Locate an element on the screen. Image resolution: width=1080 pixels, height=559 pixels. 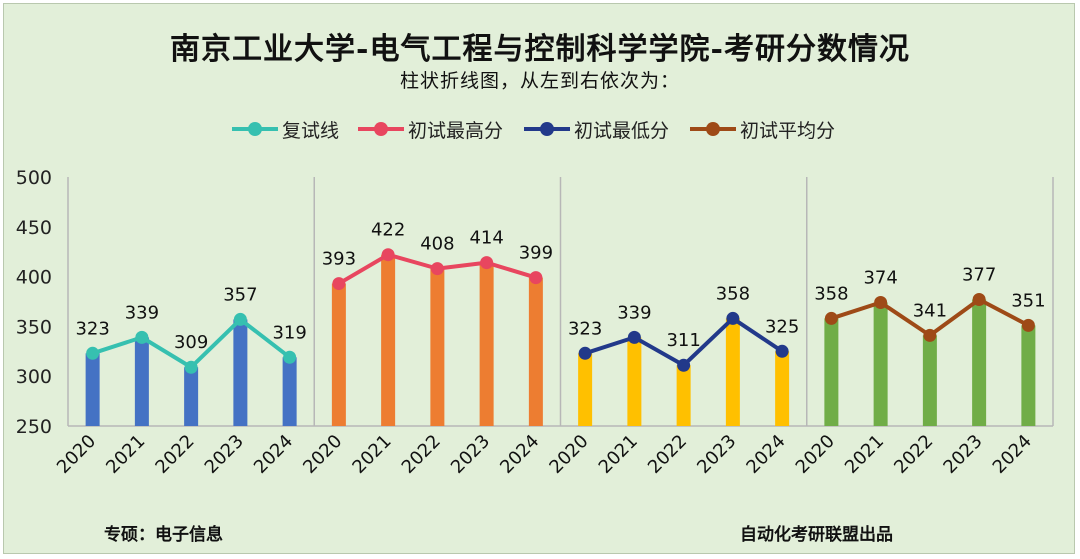
legend-label: 初试最高分 is located at coordinates (456, 130).